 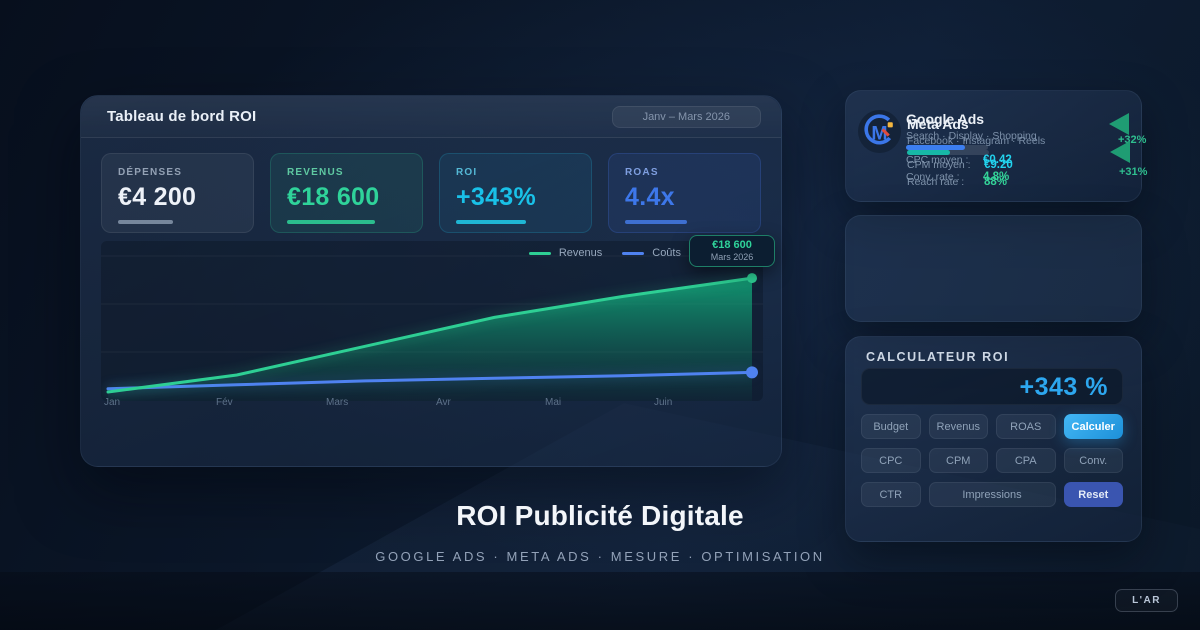 What do you see at coordinates (157, 197) in the screenshot?
I see `stat-value: €4 200` at bounding box center [157, 197].